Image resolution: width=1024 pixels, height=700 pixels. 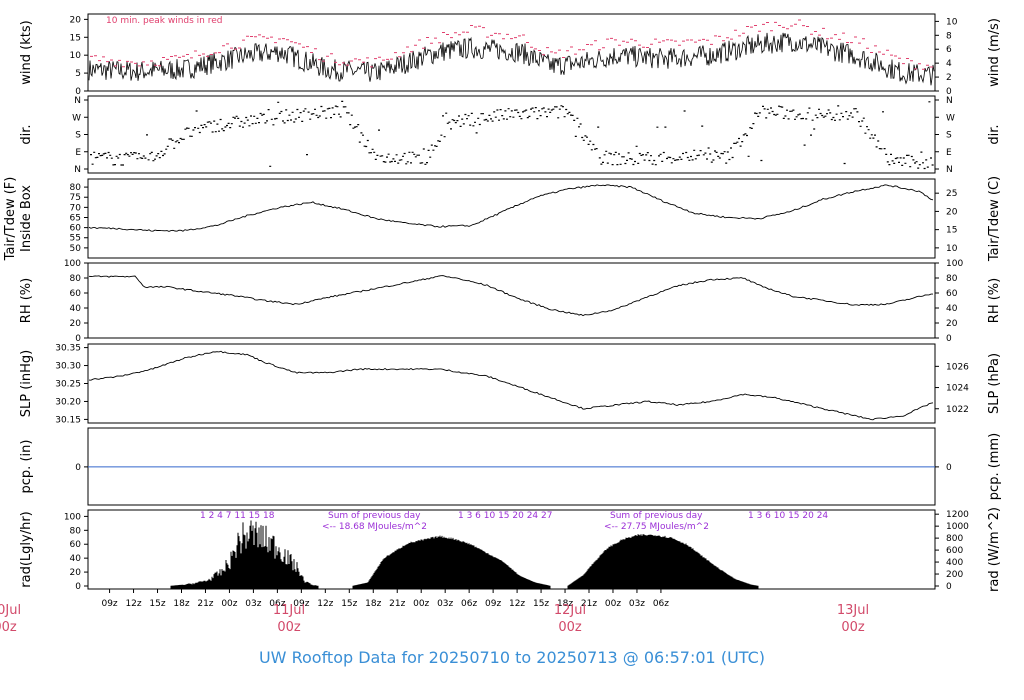 What do you see at coordinates (954, 575) in the screenshot?
I see `rad-right-tick-label: 200` at bounding box center [954, 575].